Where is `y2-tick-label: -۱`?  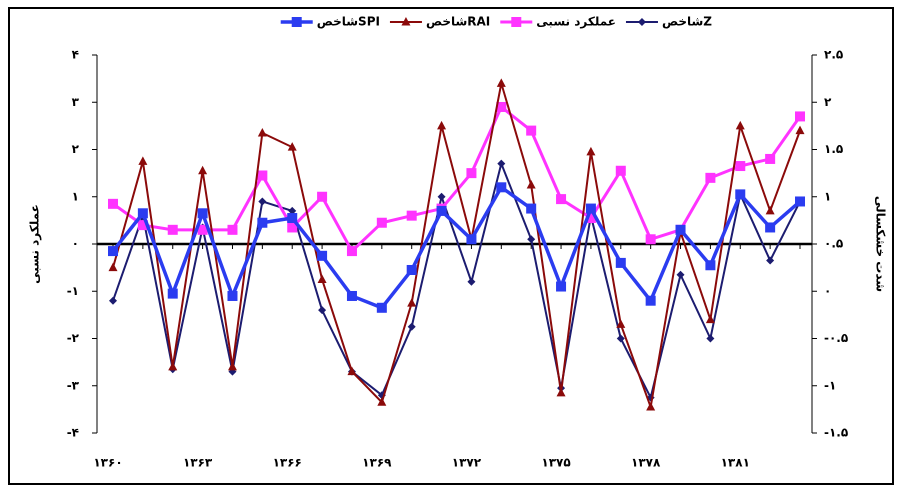 y2-tick-label: -۱ is located at coordinates (830, 385).